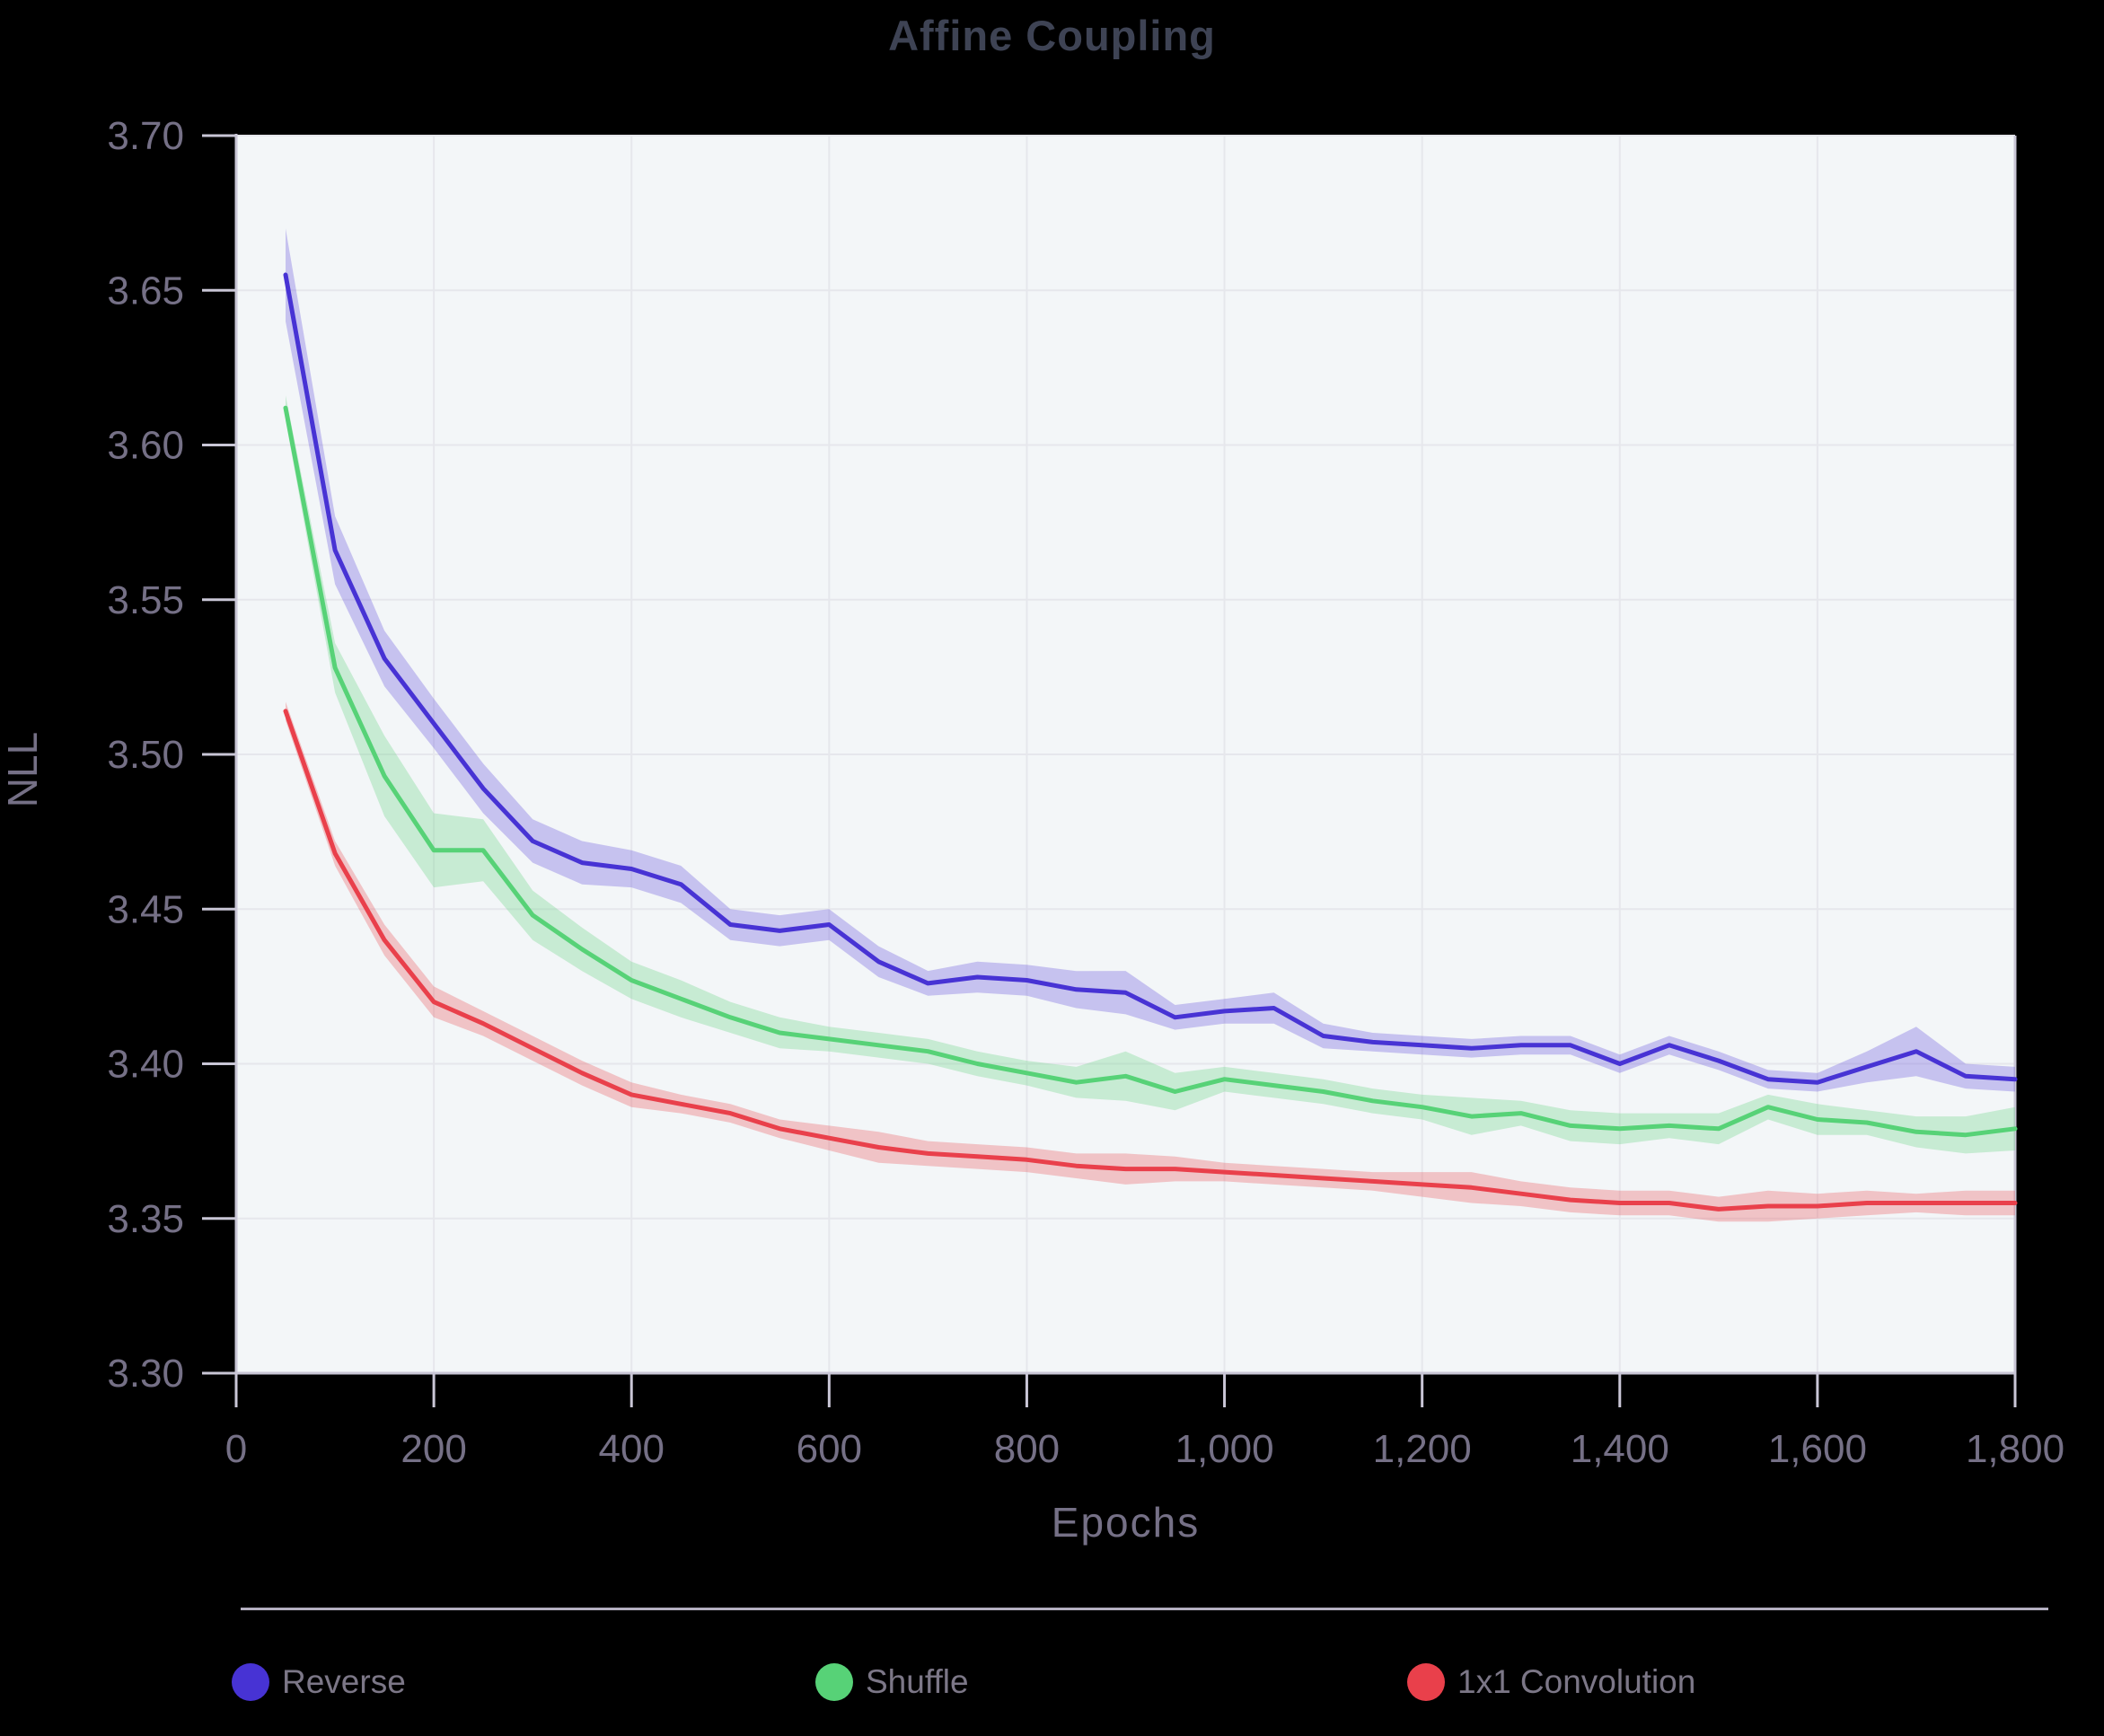  What do you see at coordinates (145, 755) in the screenshot?
I see `y-tick-label: 3.50` at bounding box center [145, 755].